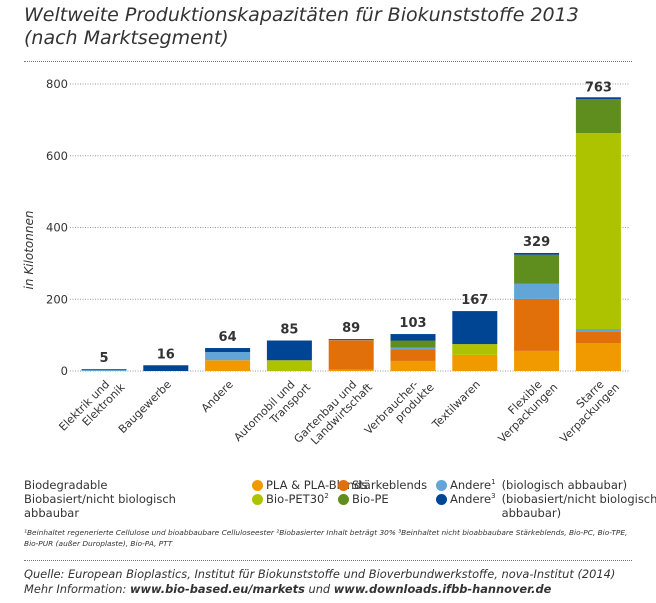 This screenshot has width=656, height=603. I want to click on x-tick-label: Textilwaren, so click(456, 405).